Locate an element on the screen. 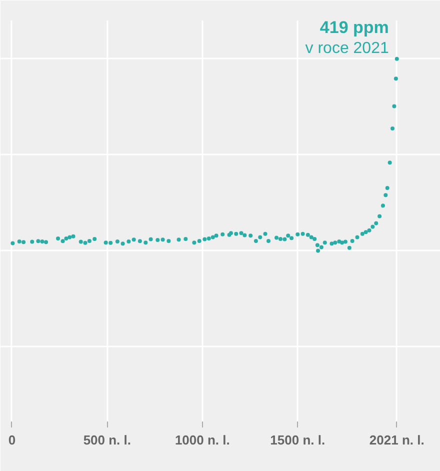  annotation: v roce 2021 is located at coordinates (347, 48).